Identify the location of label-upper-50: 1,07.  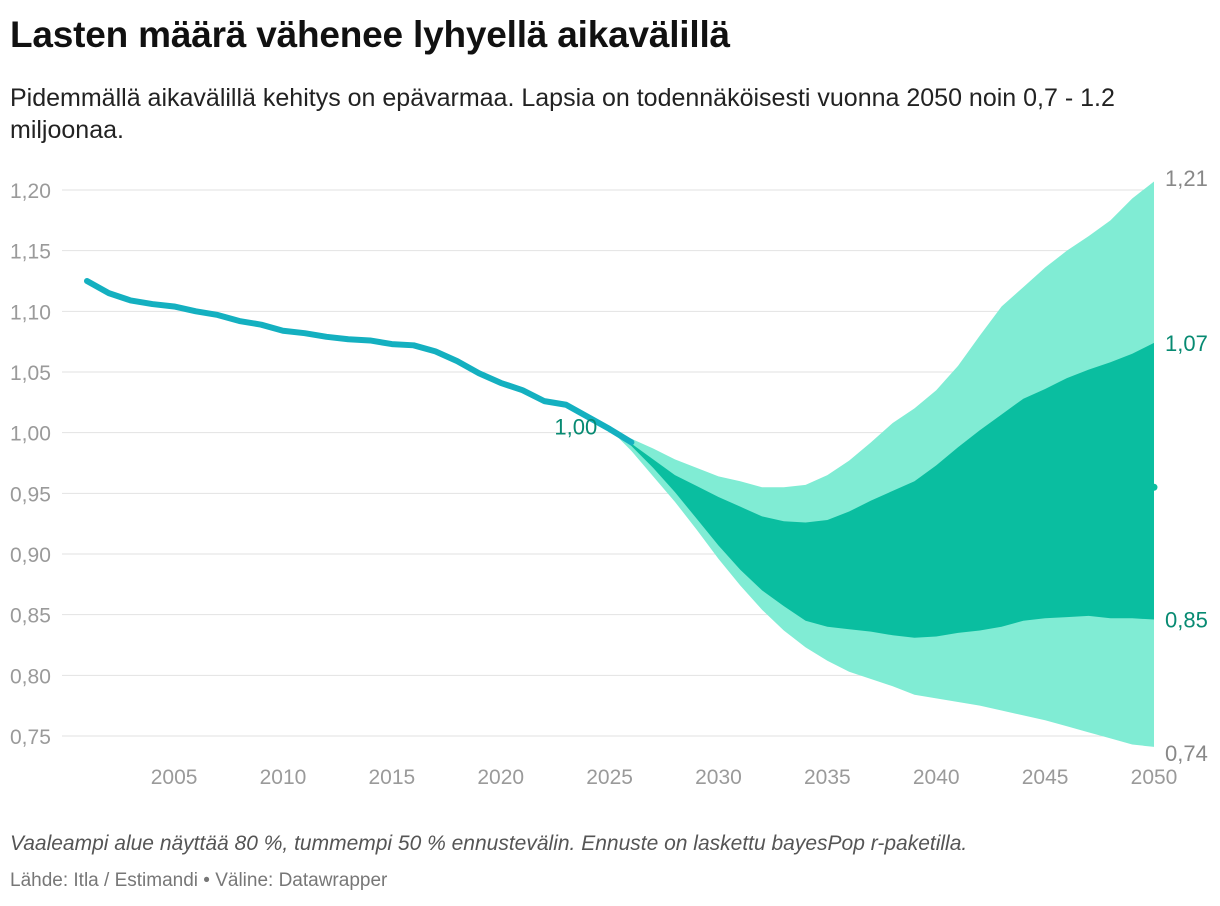
(1186, 343).